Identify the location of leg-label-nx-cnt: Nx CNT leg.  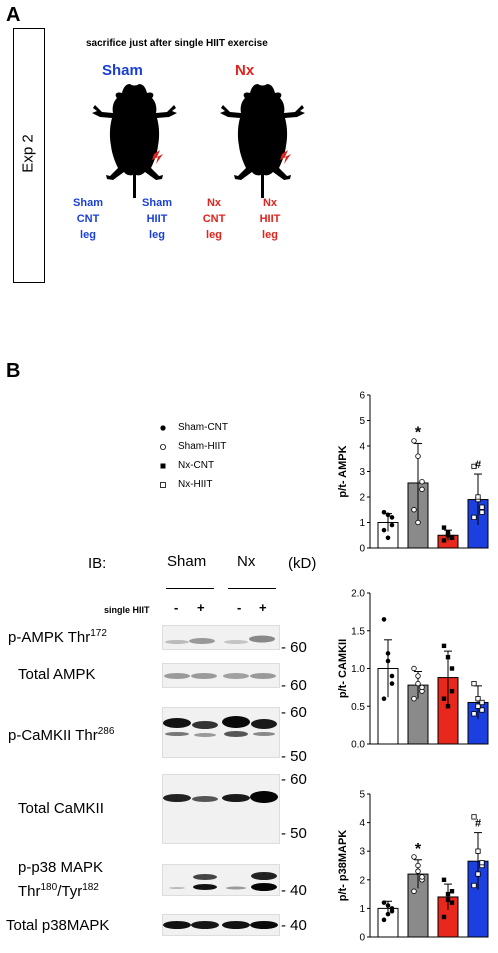
(214, 219).